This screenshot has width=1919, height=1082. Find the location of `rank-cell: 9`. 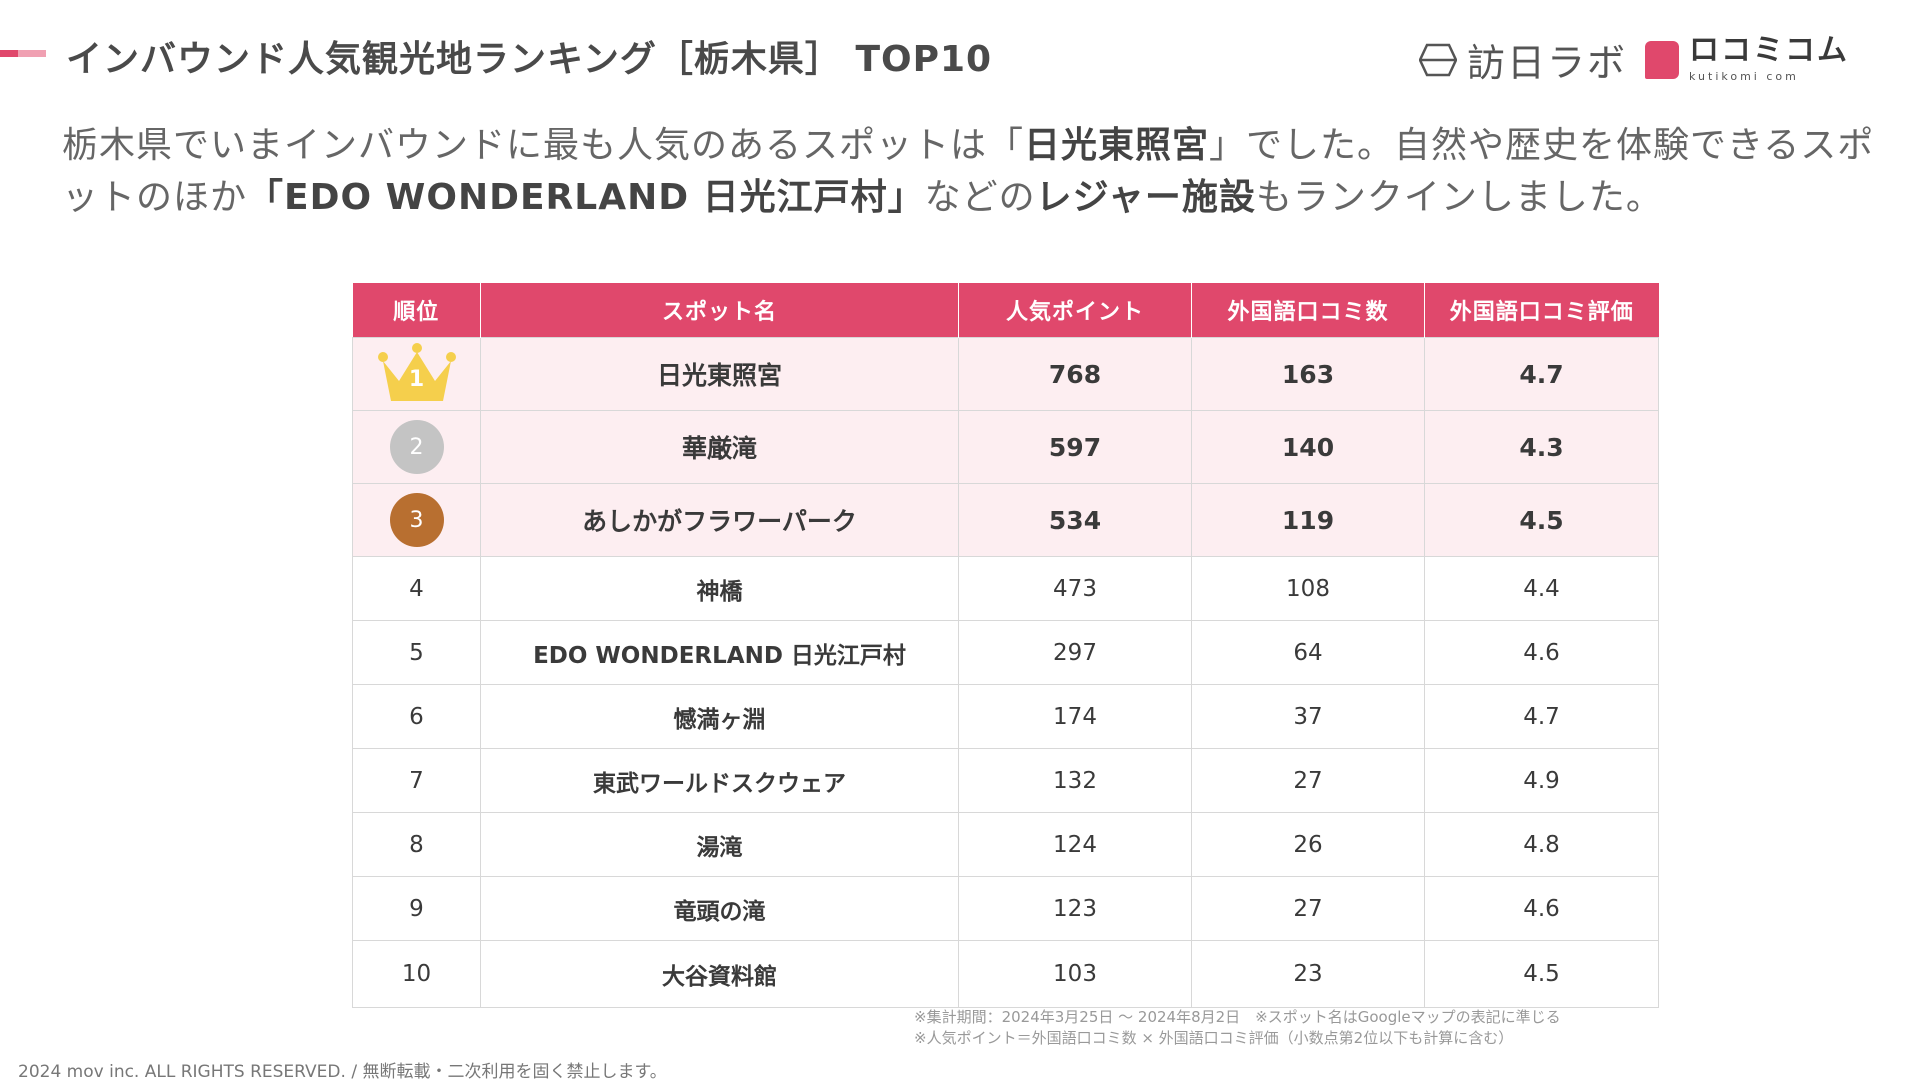

rank-cell: 9 is located at coordinates (416, 908).